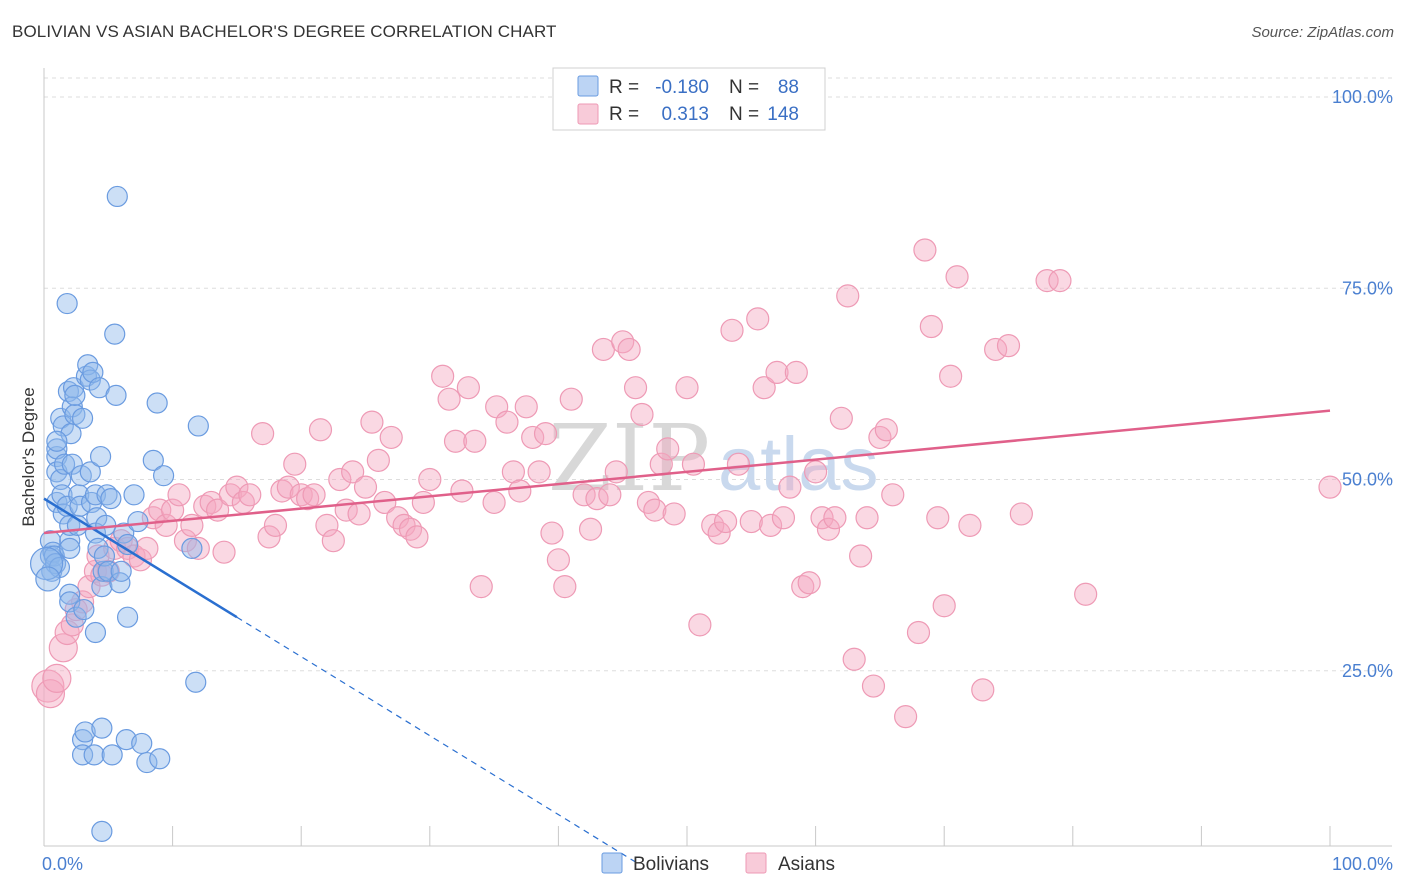 The height and width of the screenshot is (892, 1406). What do you see at coordinates (436, 739) in the screenshot?
I see `bolivians-trend-extension` at bounding box center [436, 739].